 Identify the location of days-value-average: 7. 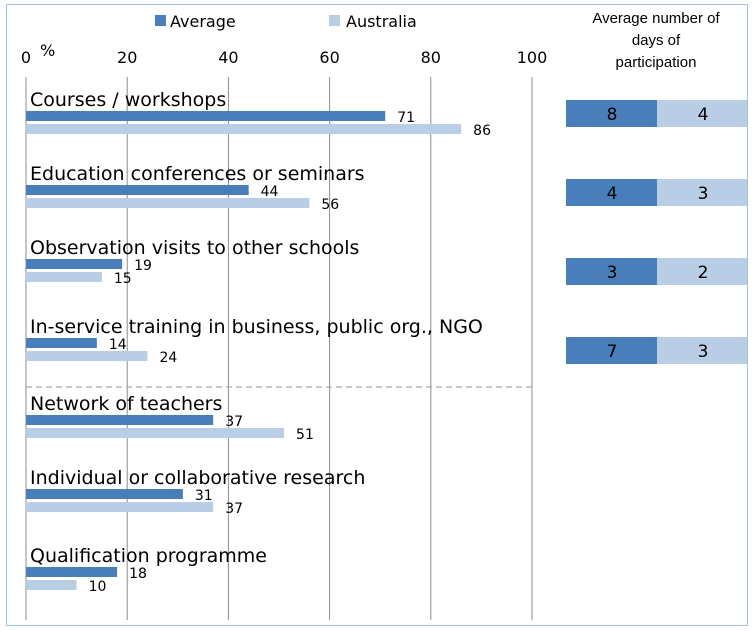
(612, 352).